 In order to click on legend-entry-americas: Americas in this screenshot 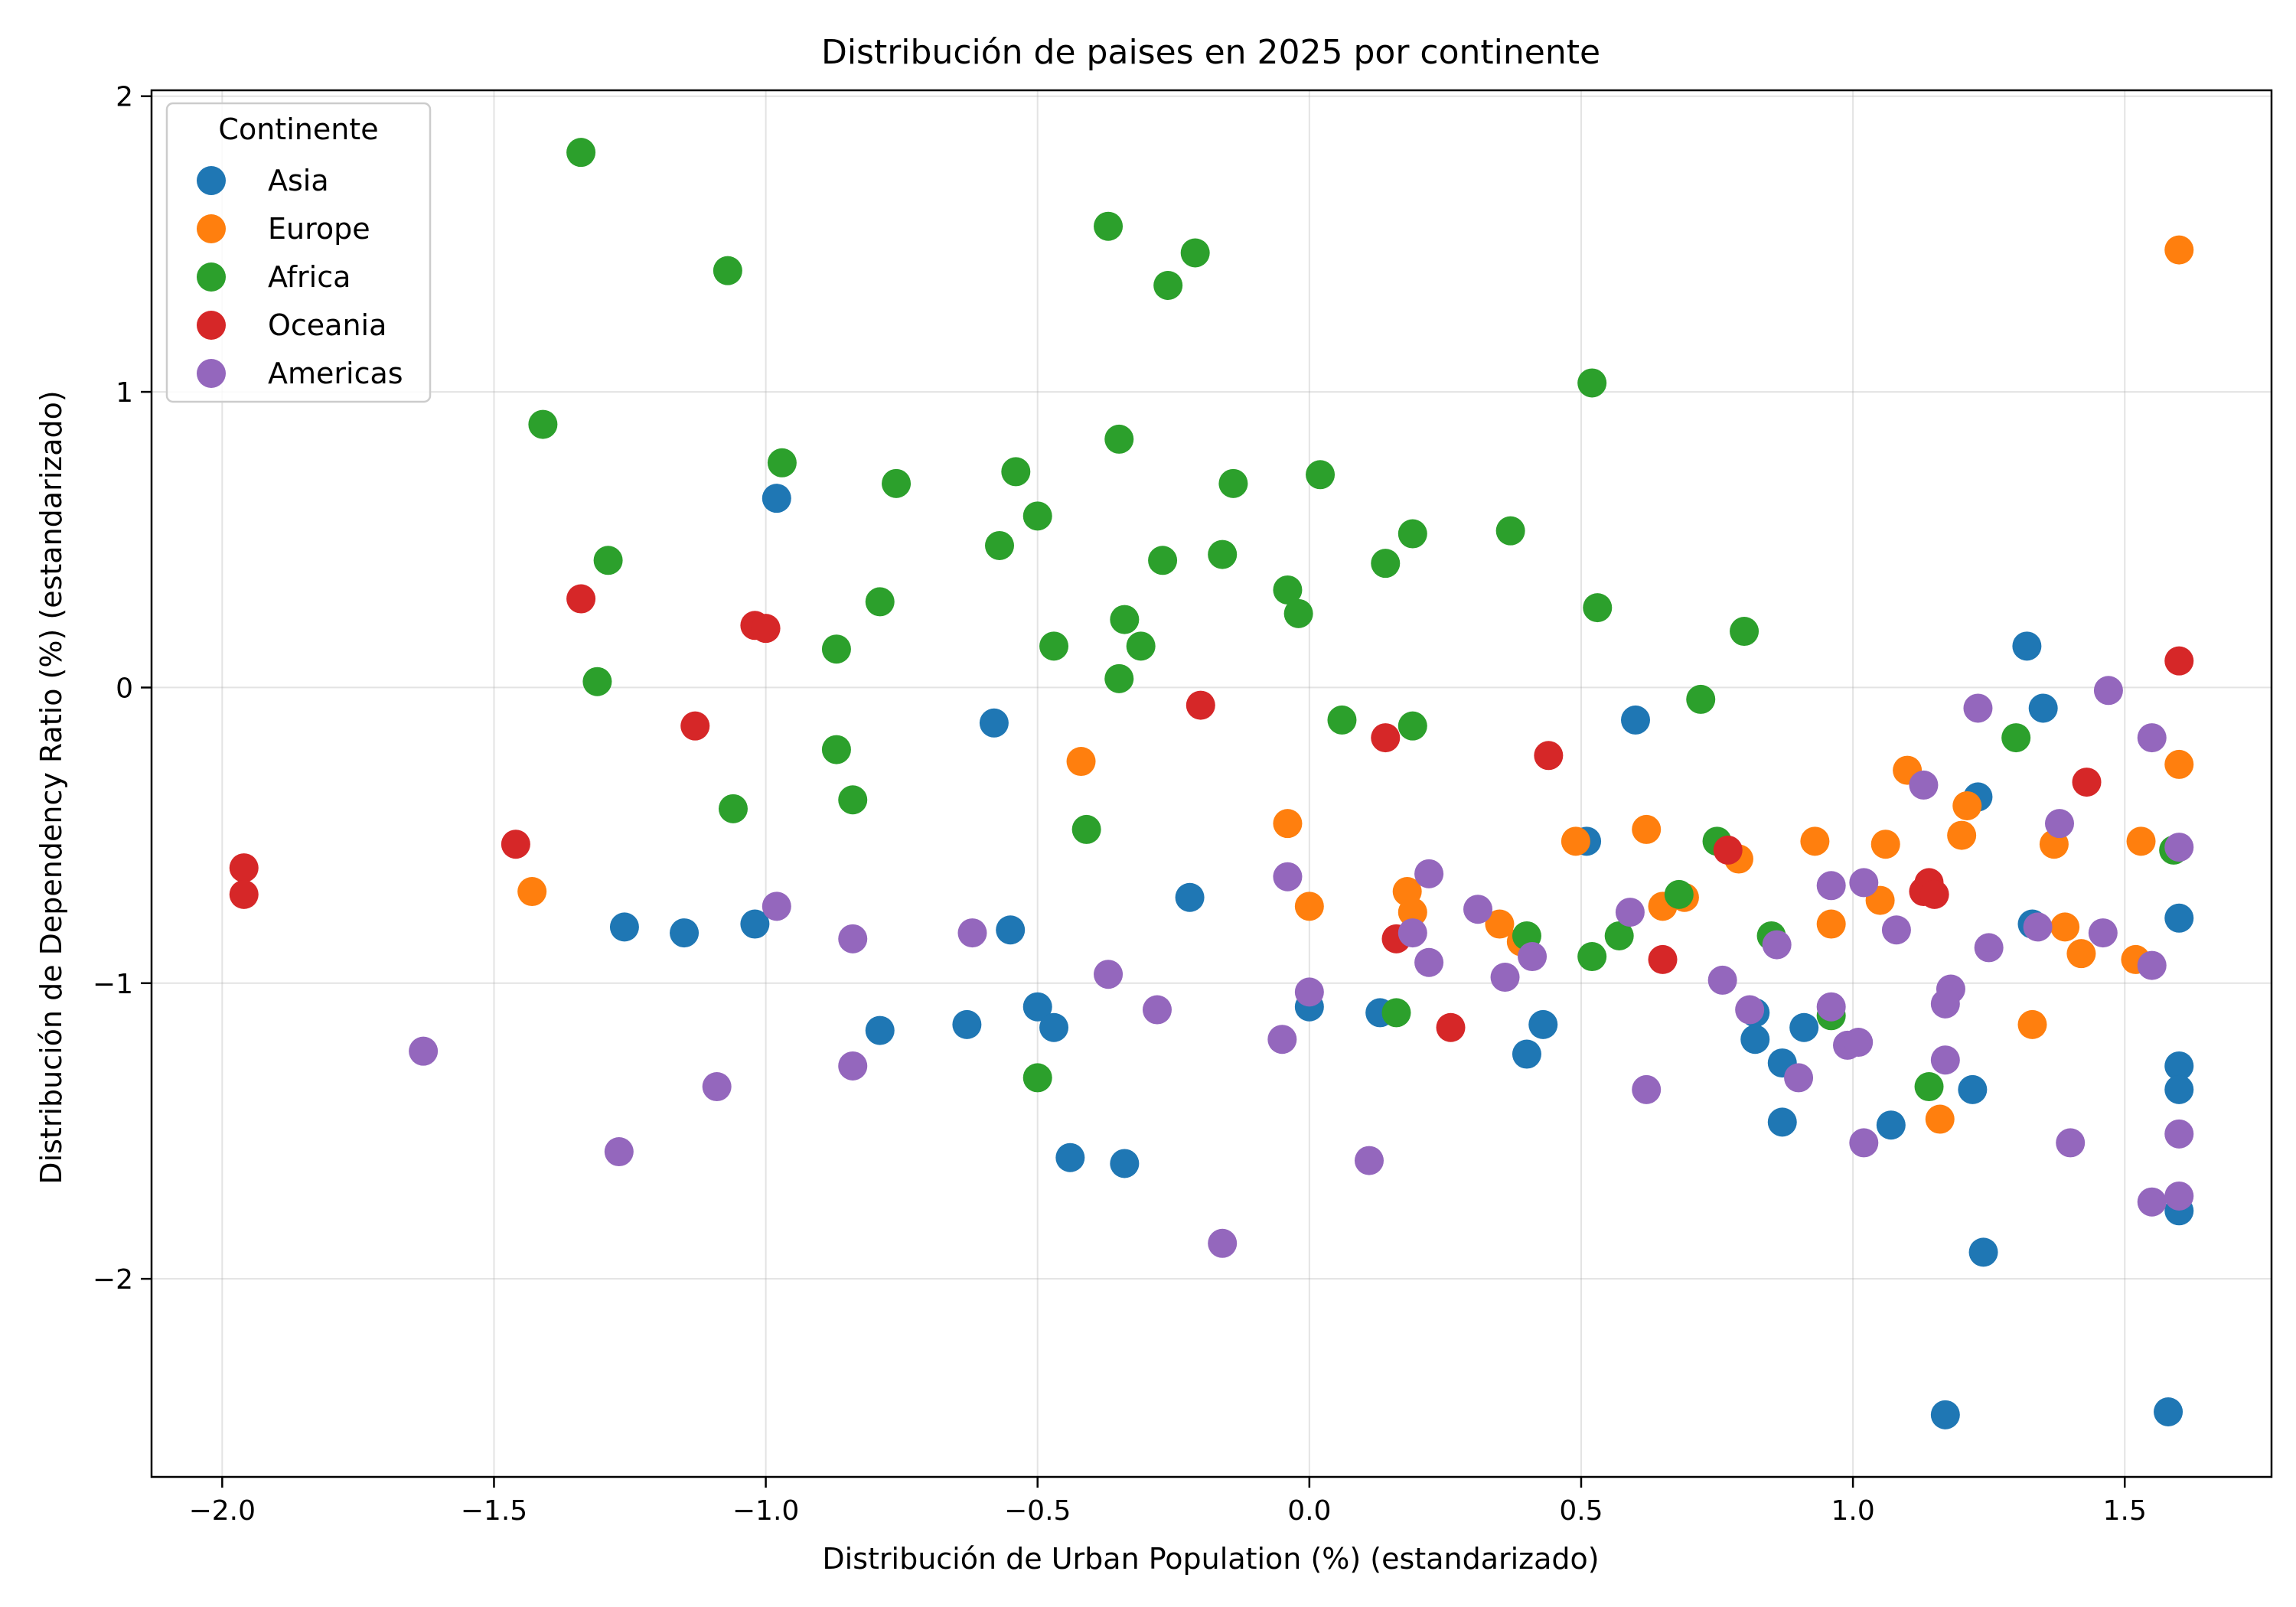, I will do `click(300, 373)`.